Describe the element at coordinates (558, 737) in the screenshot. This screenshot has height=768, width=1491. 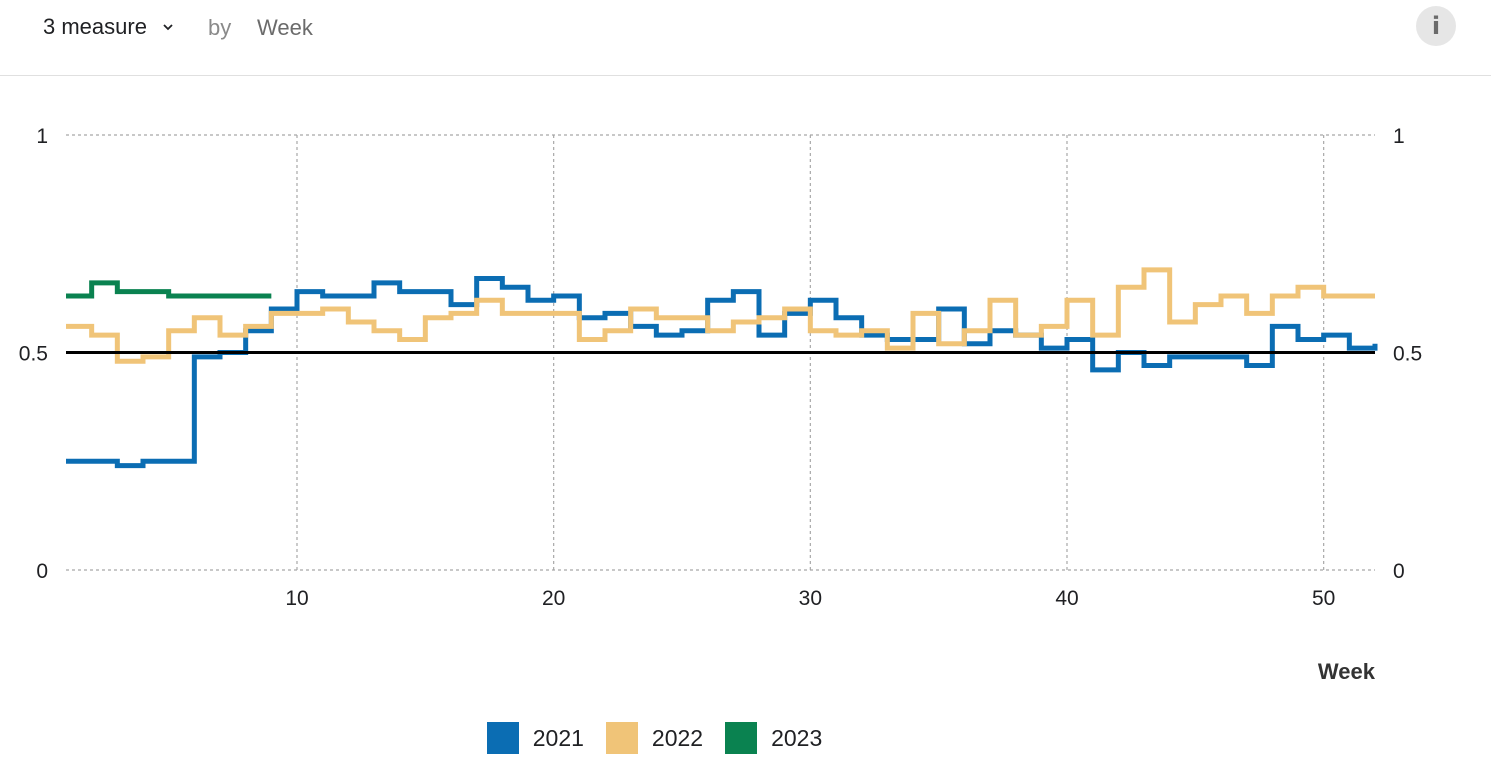
I see `legend-label: 2021` at that location.